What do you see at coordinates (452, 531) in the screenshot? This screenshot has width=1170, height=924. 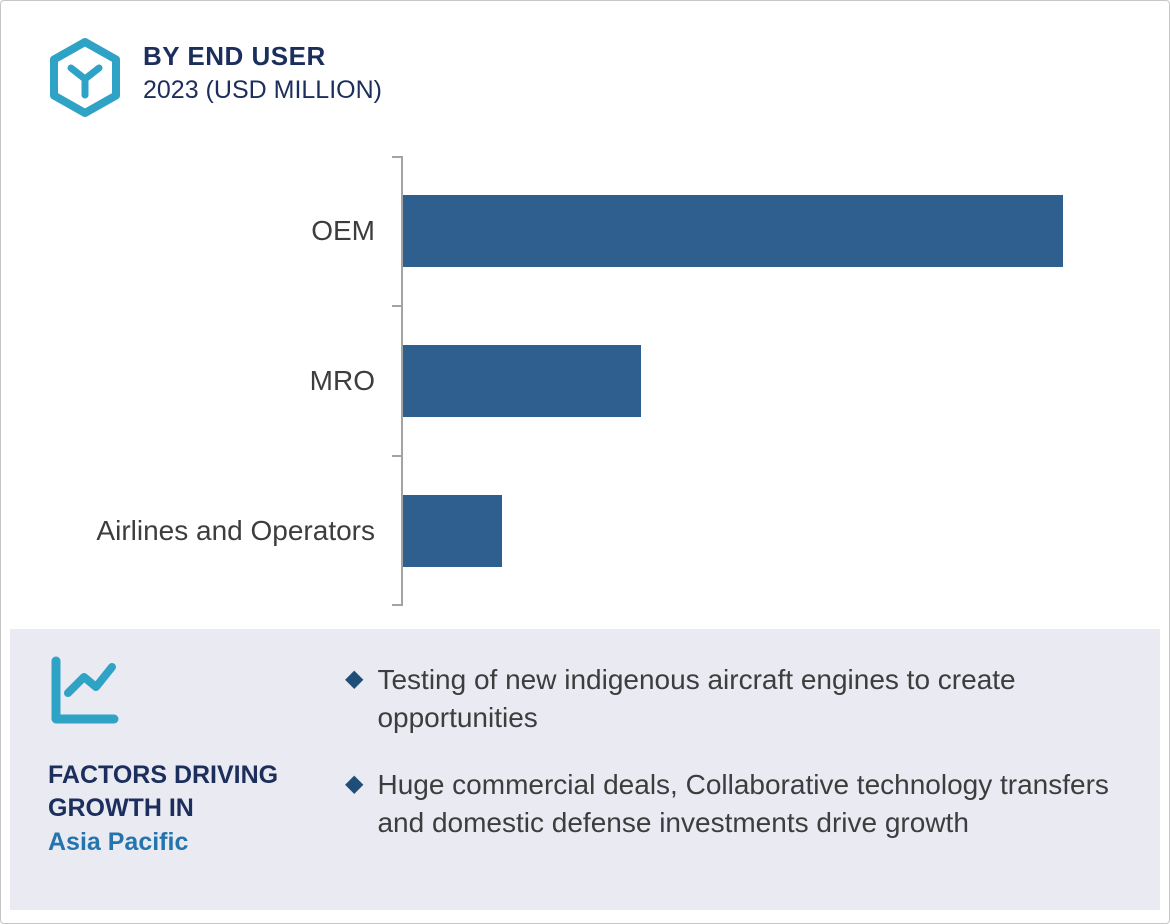 I see `bar-airlines-and-operators` at bounding box center [452, 531].